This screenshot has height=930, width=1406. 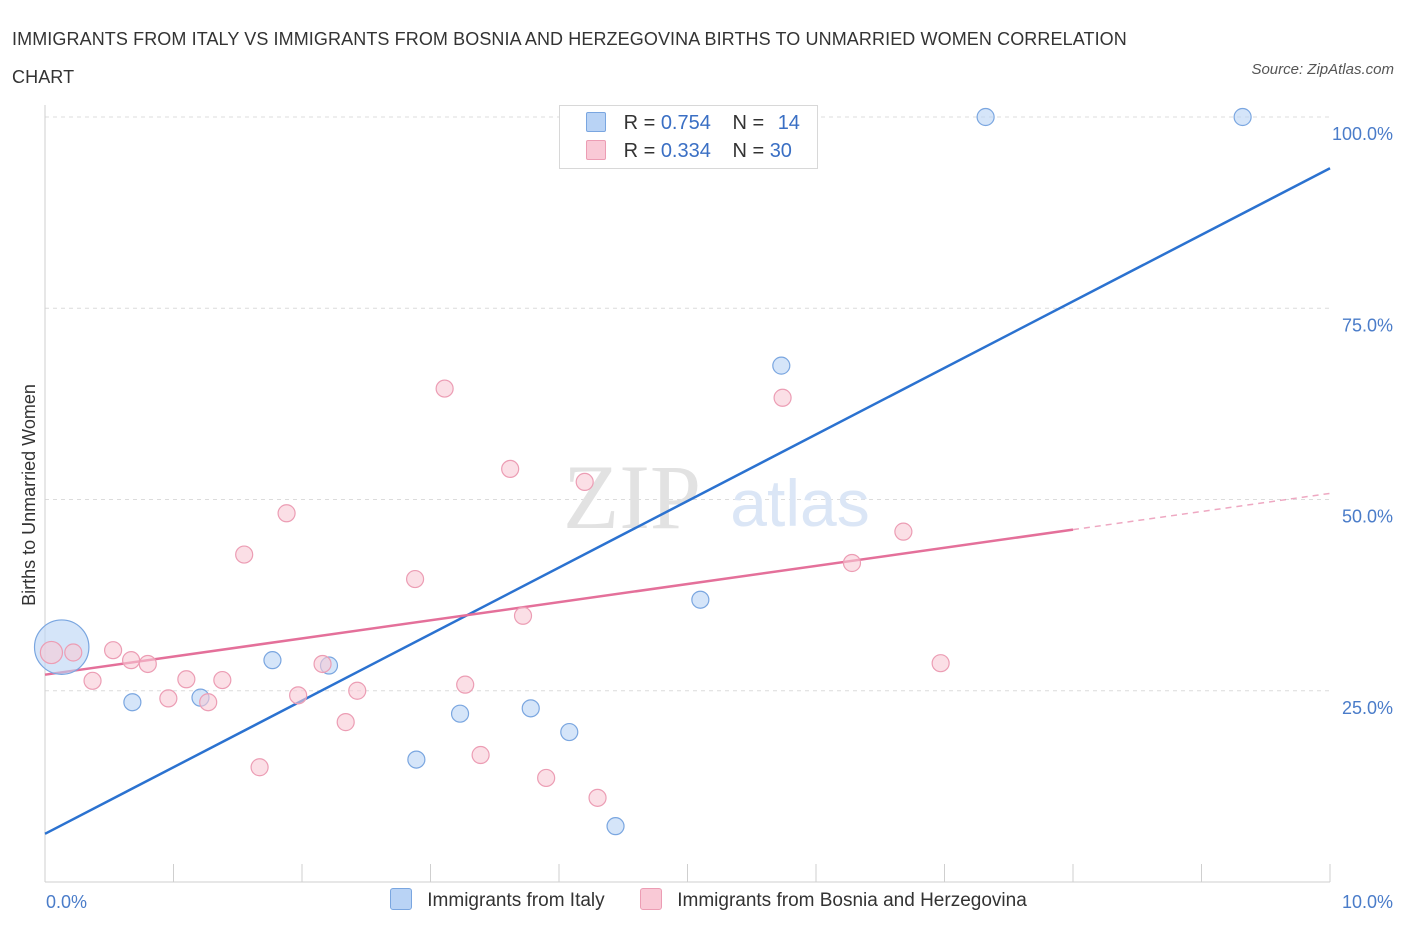 I want to click on series-label-bosnia: Immigrants from Bosnia and Herzegovina, so click(x=852, y=900).